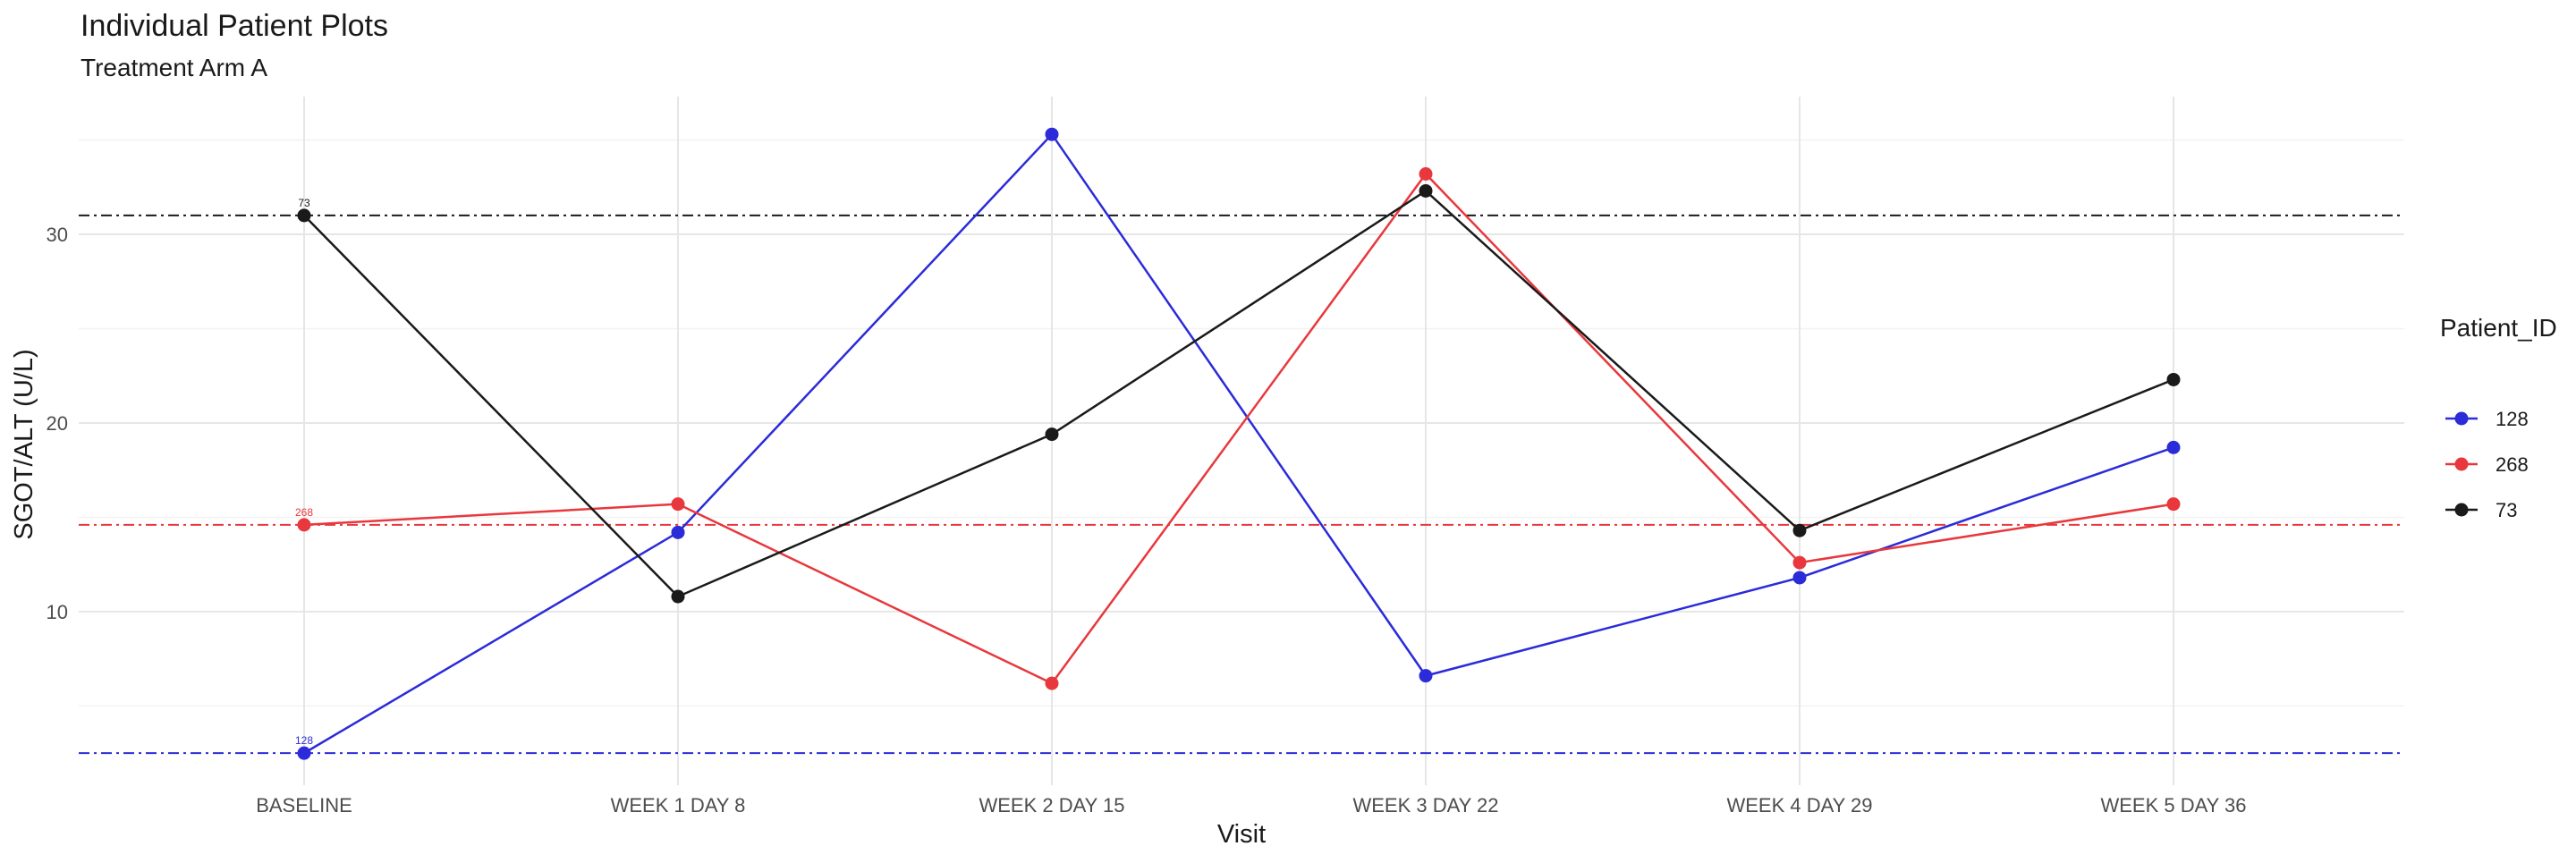  Describe the element at coordinates (304, 740) in the screenshot. I see `baseline-label-128: 128` at that location.